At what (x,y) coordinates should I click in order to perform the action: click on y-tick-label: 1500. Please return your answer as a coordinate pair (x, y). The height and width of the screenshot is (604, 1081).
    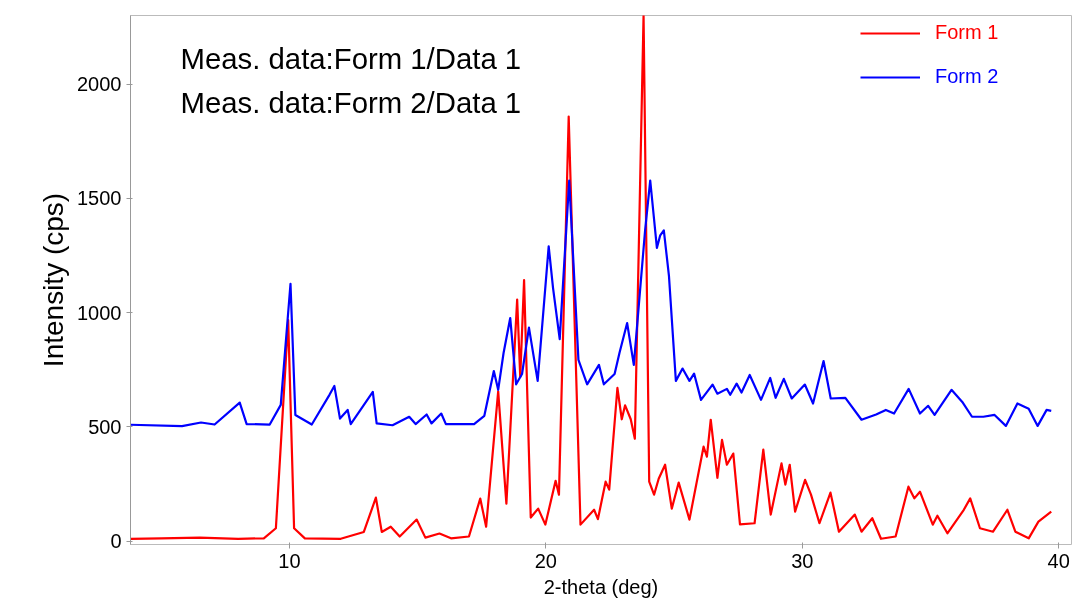
    Looking at the image, I should click on (99, 198).